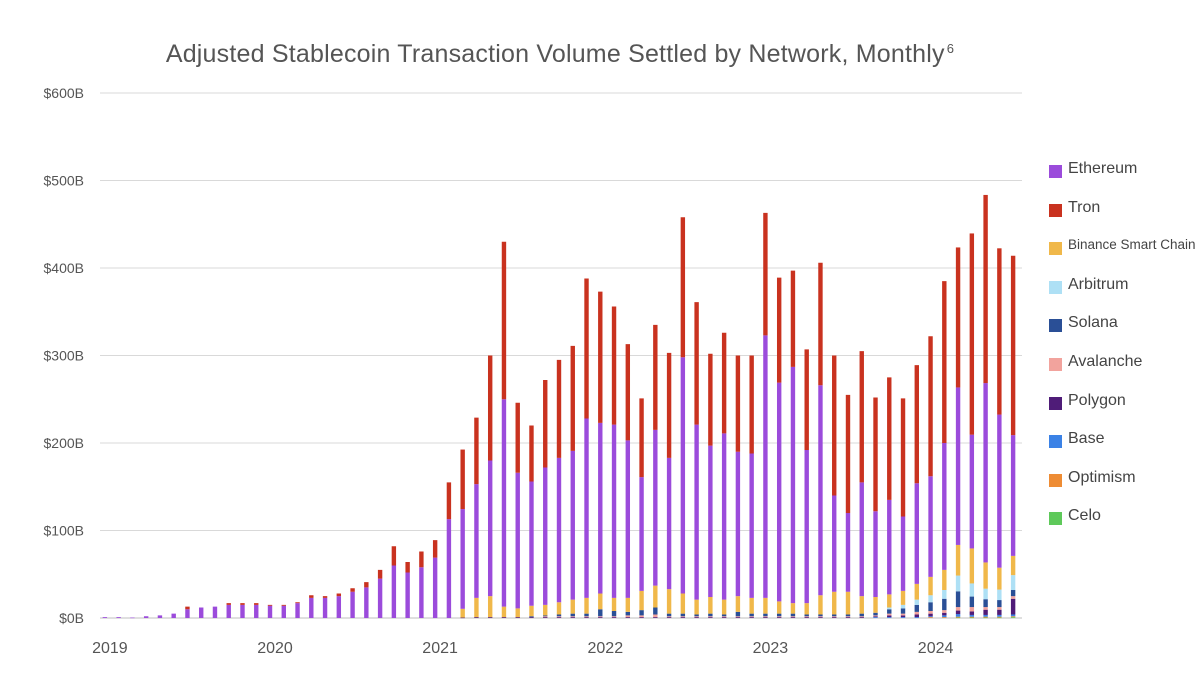 The height and width of the screenshot is (677, 1200). What do you see at coordinates (110, 648) in the screenshot?
I see `x-tick-label: 2019` at bounding box center [110, 648].